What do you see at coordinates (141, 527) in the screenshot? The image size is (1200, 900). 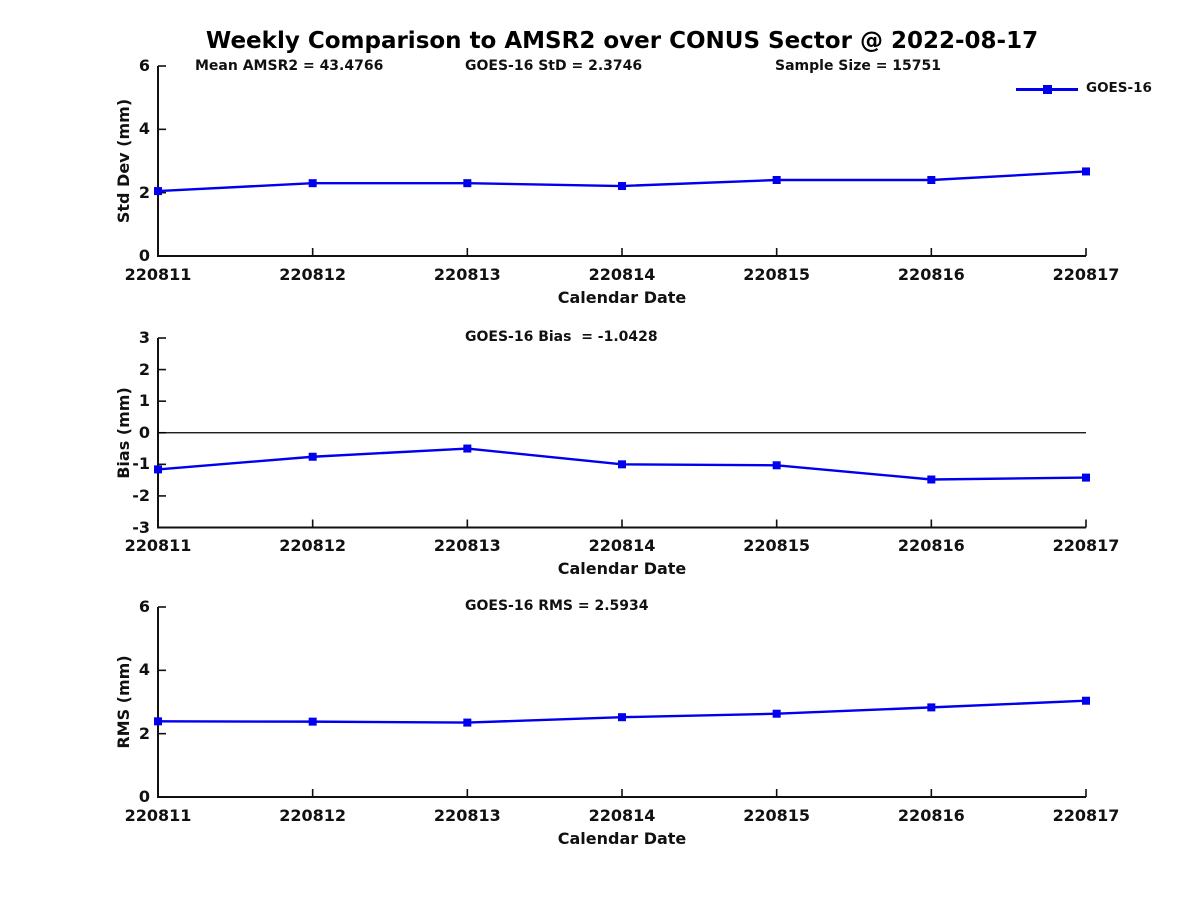 I see `y-tick-label: -3` at bounding box center [141, 527].